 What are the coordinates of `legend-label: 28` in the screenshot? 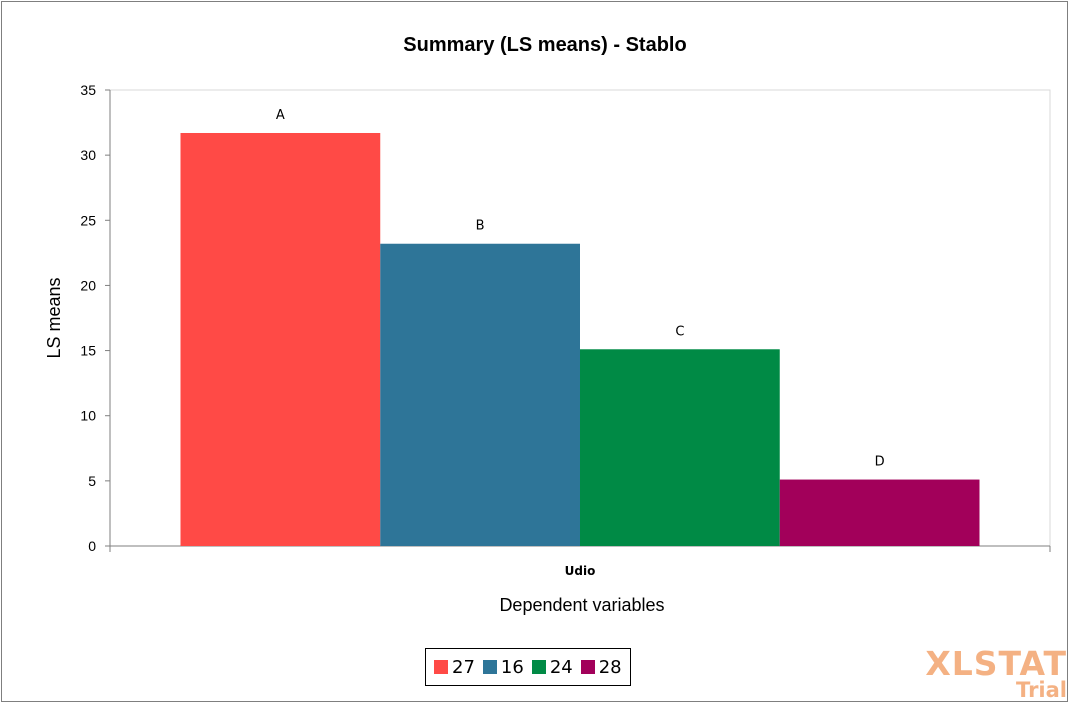 It's located at (610, 667).